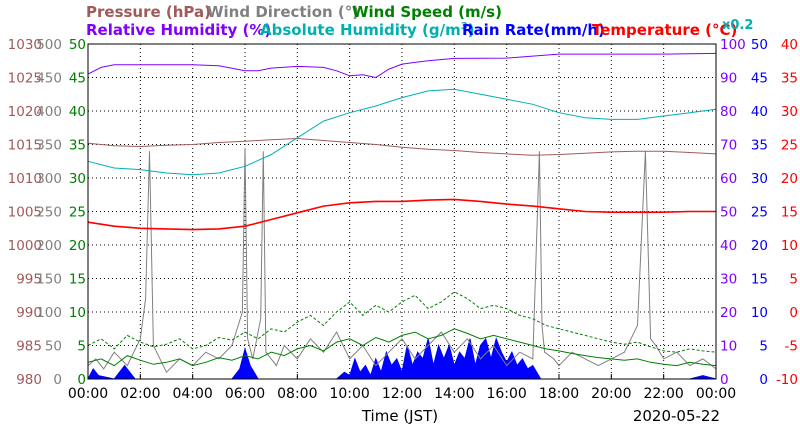 The height and width of the screenshot is (434, 800). Describe the element at coordinates (759, 79) in the screenshot. I see `y-tick-rain-rate: 45` at that location.